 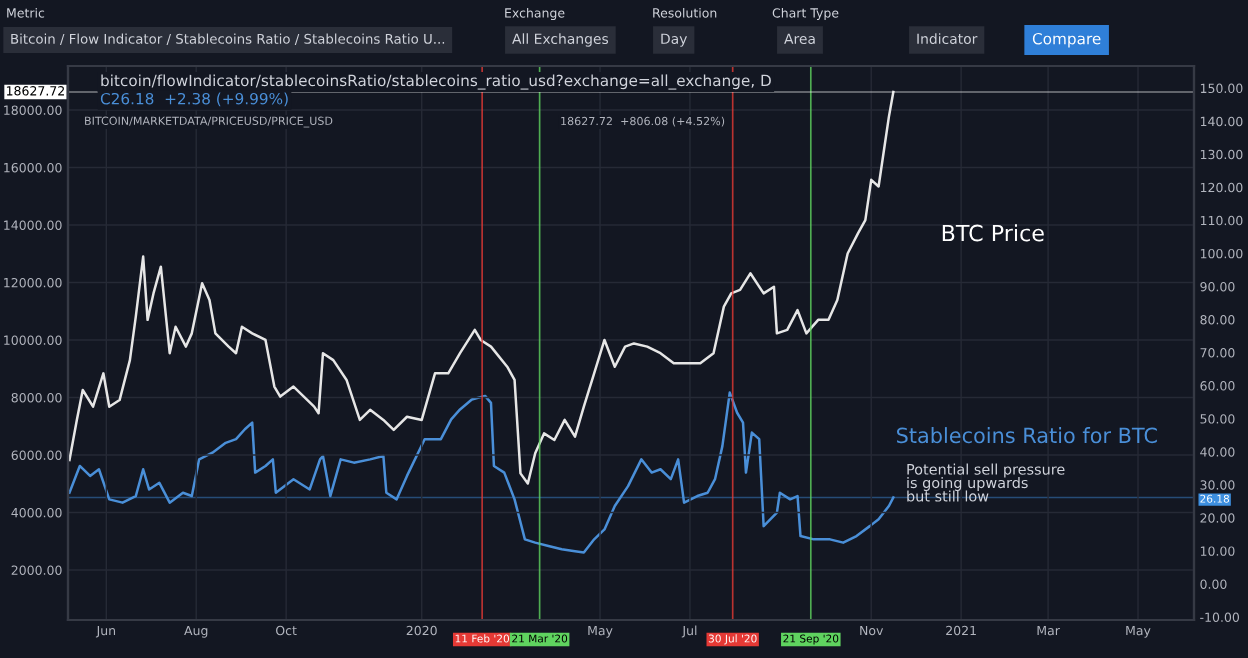 I want to click on text: BTC Price, so click(x=993, y=233).